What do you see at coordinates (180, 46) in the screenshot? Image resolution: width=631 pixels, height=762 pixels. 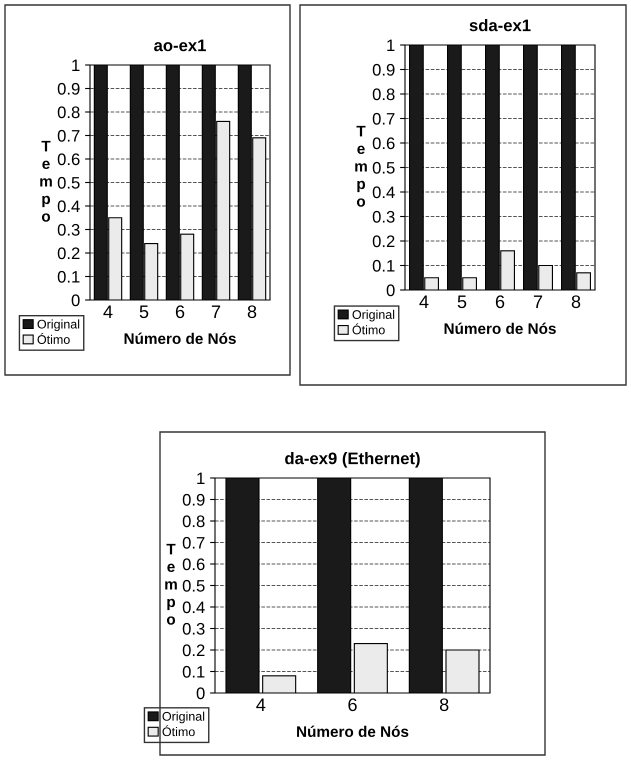 I see `chart-title: ao-ex1` at bounding box center [180, 46].